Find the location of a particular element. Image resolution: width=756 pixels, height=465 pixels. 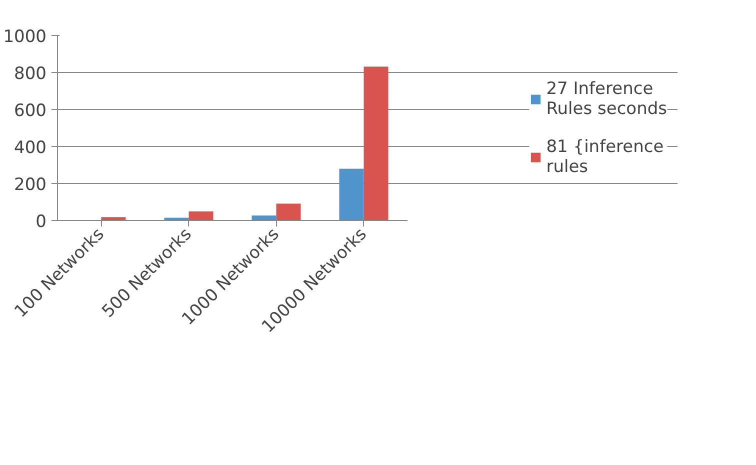

y-tick-label: 600 is located at coordinates (30, 111).